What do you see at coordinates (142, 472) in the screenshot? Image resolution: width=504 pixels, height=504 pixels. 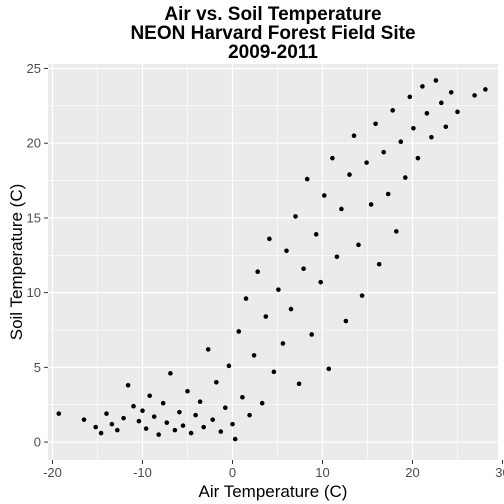 I see `x-tick-label: -10` at bounding box center [142, 472].